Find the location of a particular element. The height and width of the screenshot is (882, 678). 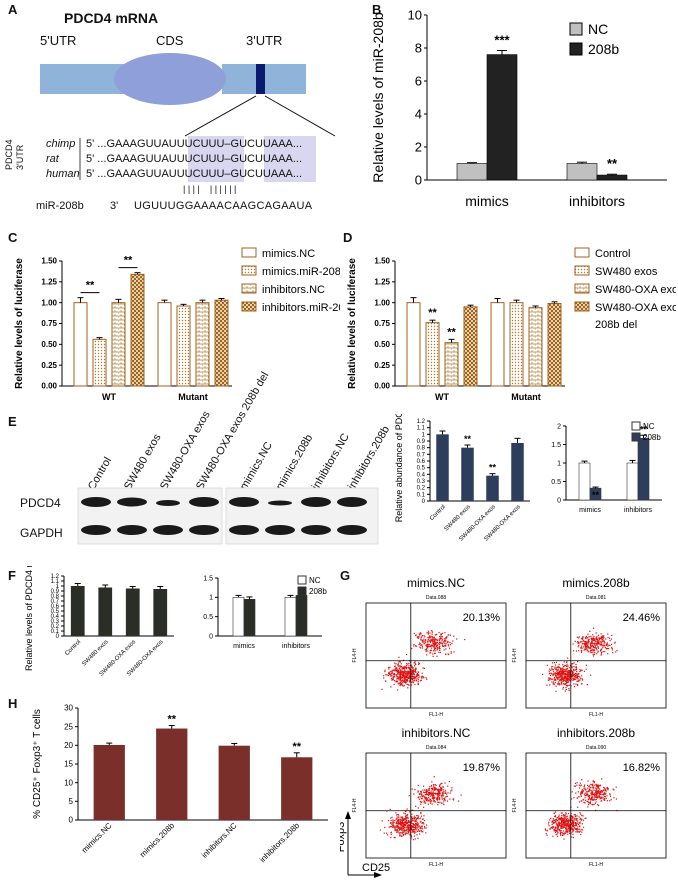

panel-label-d: D is located at coordinates (348, 237).